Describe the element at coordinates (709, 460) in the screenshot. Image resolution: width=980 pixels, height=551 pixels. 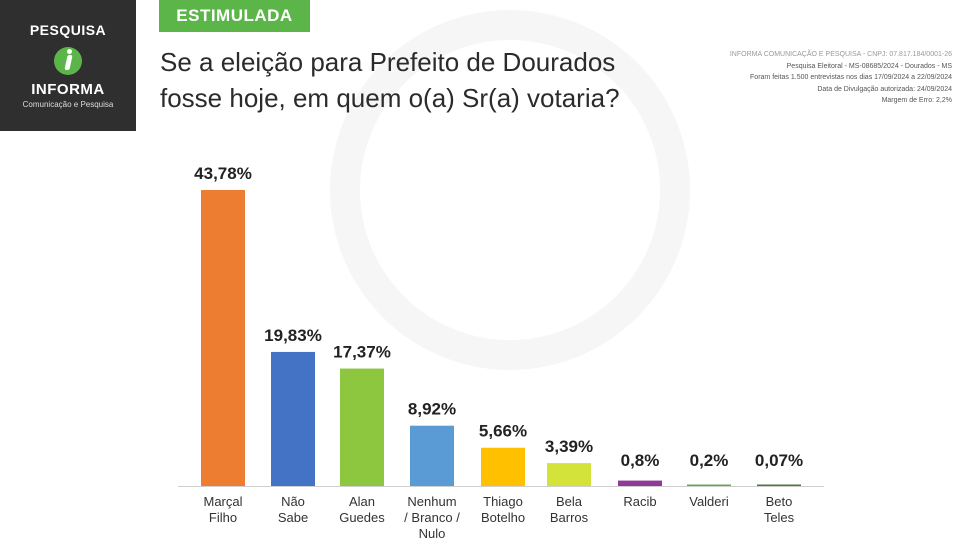
I see `data-label: 0,2%` at that location.